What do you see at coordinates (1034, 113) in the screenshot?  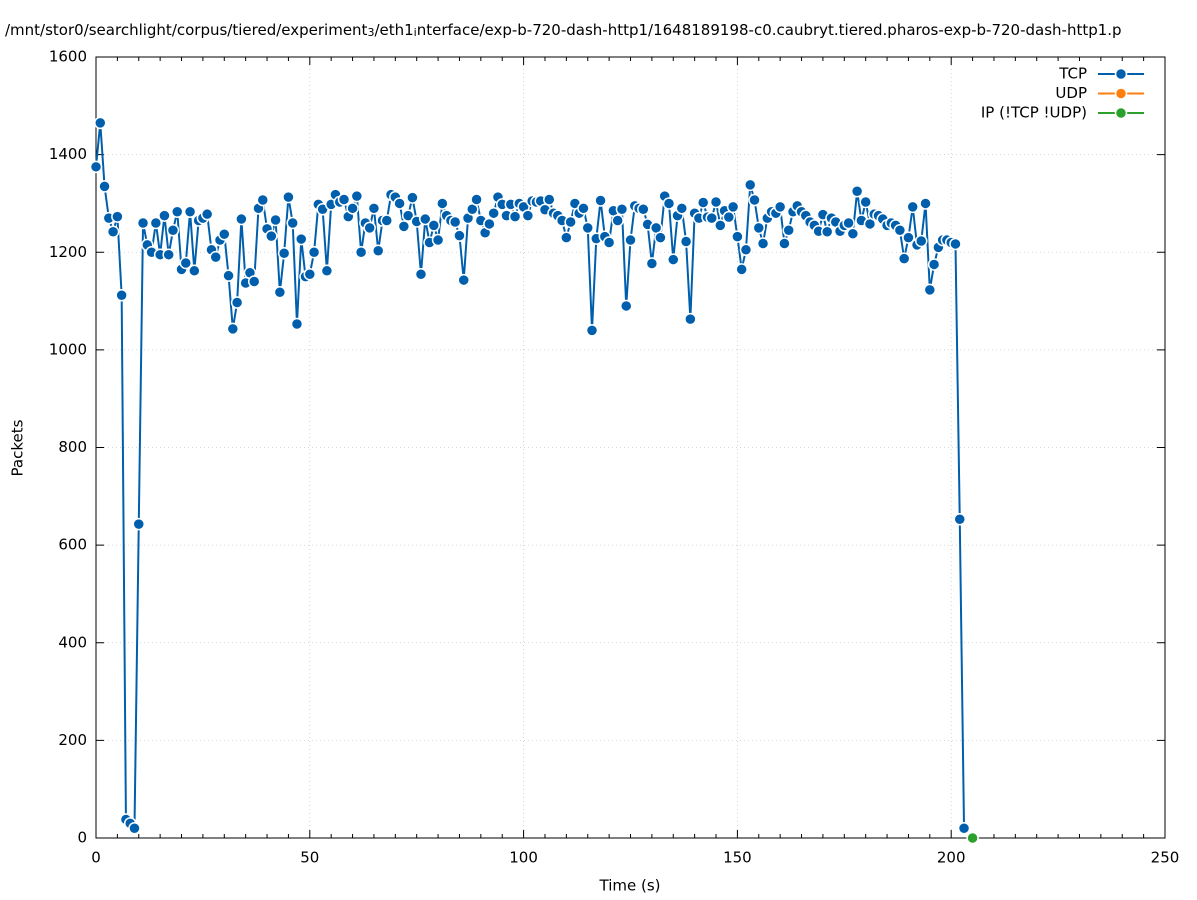 I see `legend-label: IP (!TCP !UDP)` at bounding box center [1034, 113].